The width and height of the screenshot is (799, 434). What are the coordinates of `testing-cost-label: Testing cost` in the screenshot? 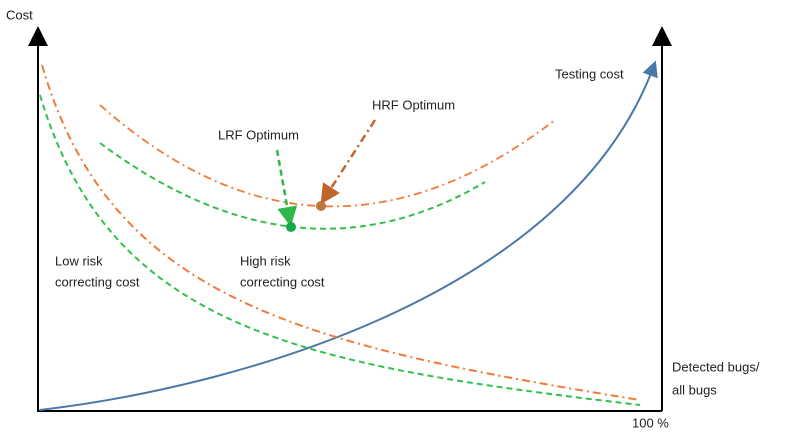 It's located at (589, 73).